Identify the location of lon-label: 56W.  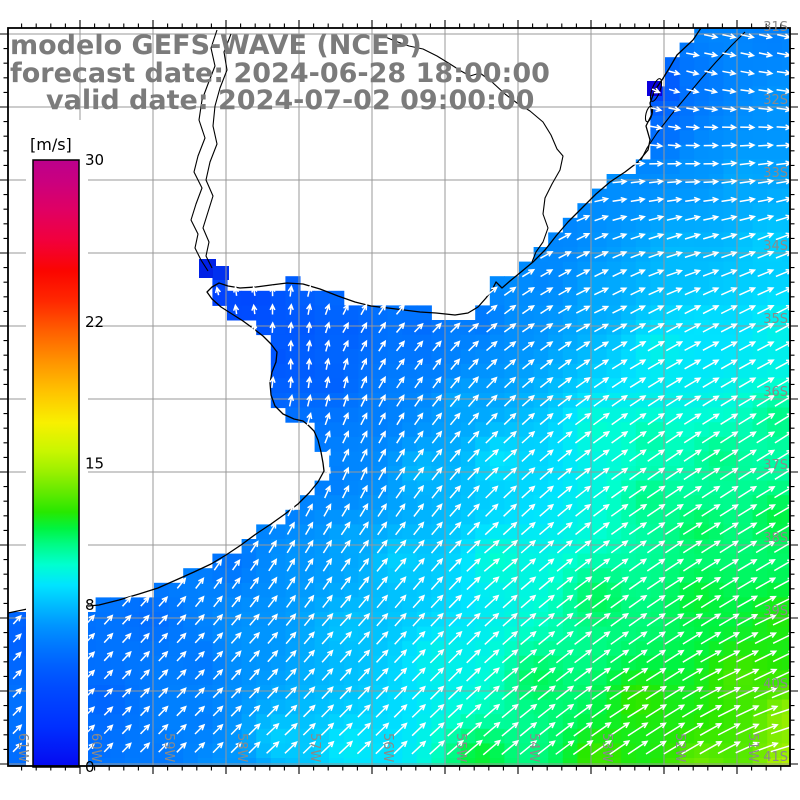
(387, 748).